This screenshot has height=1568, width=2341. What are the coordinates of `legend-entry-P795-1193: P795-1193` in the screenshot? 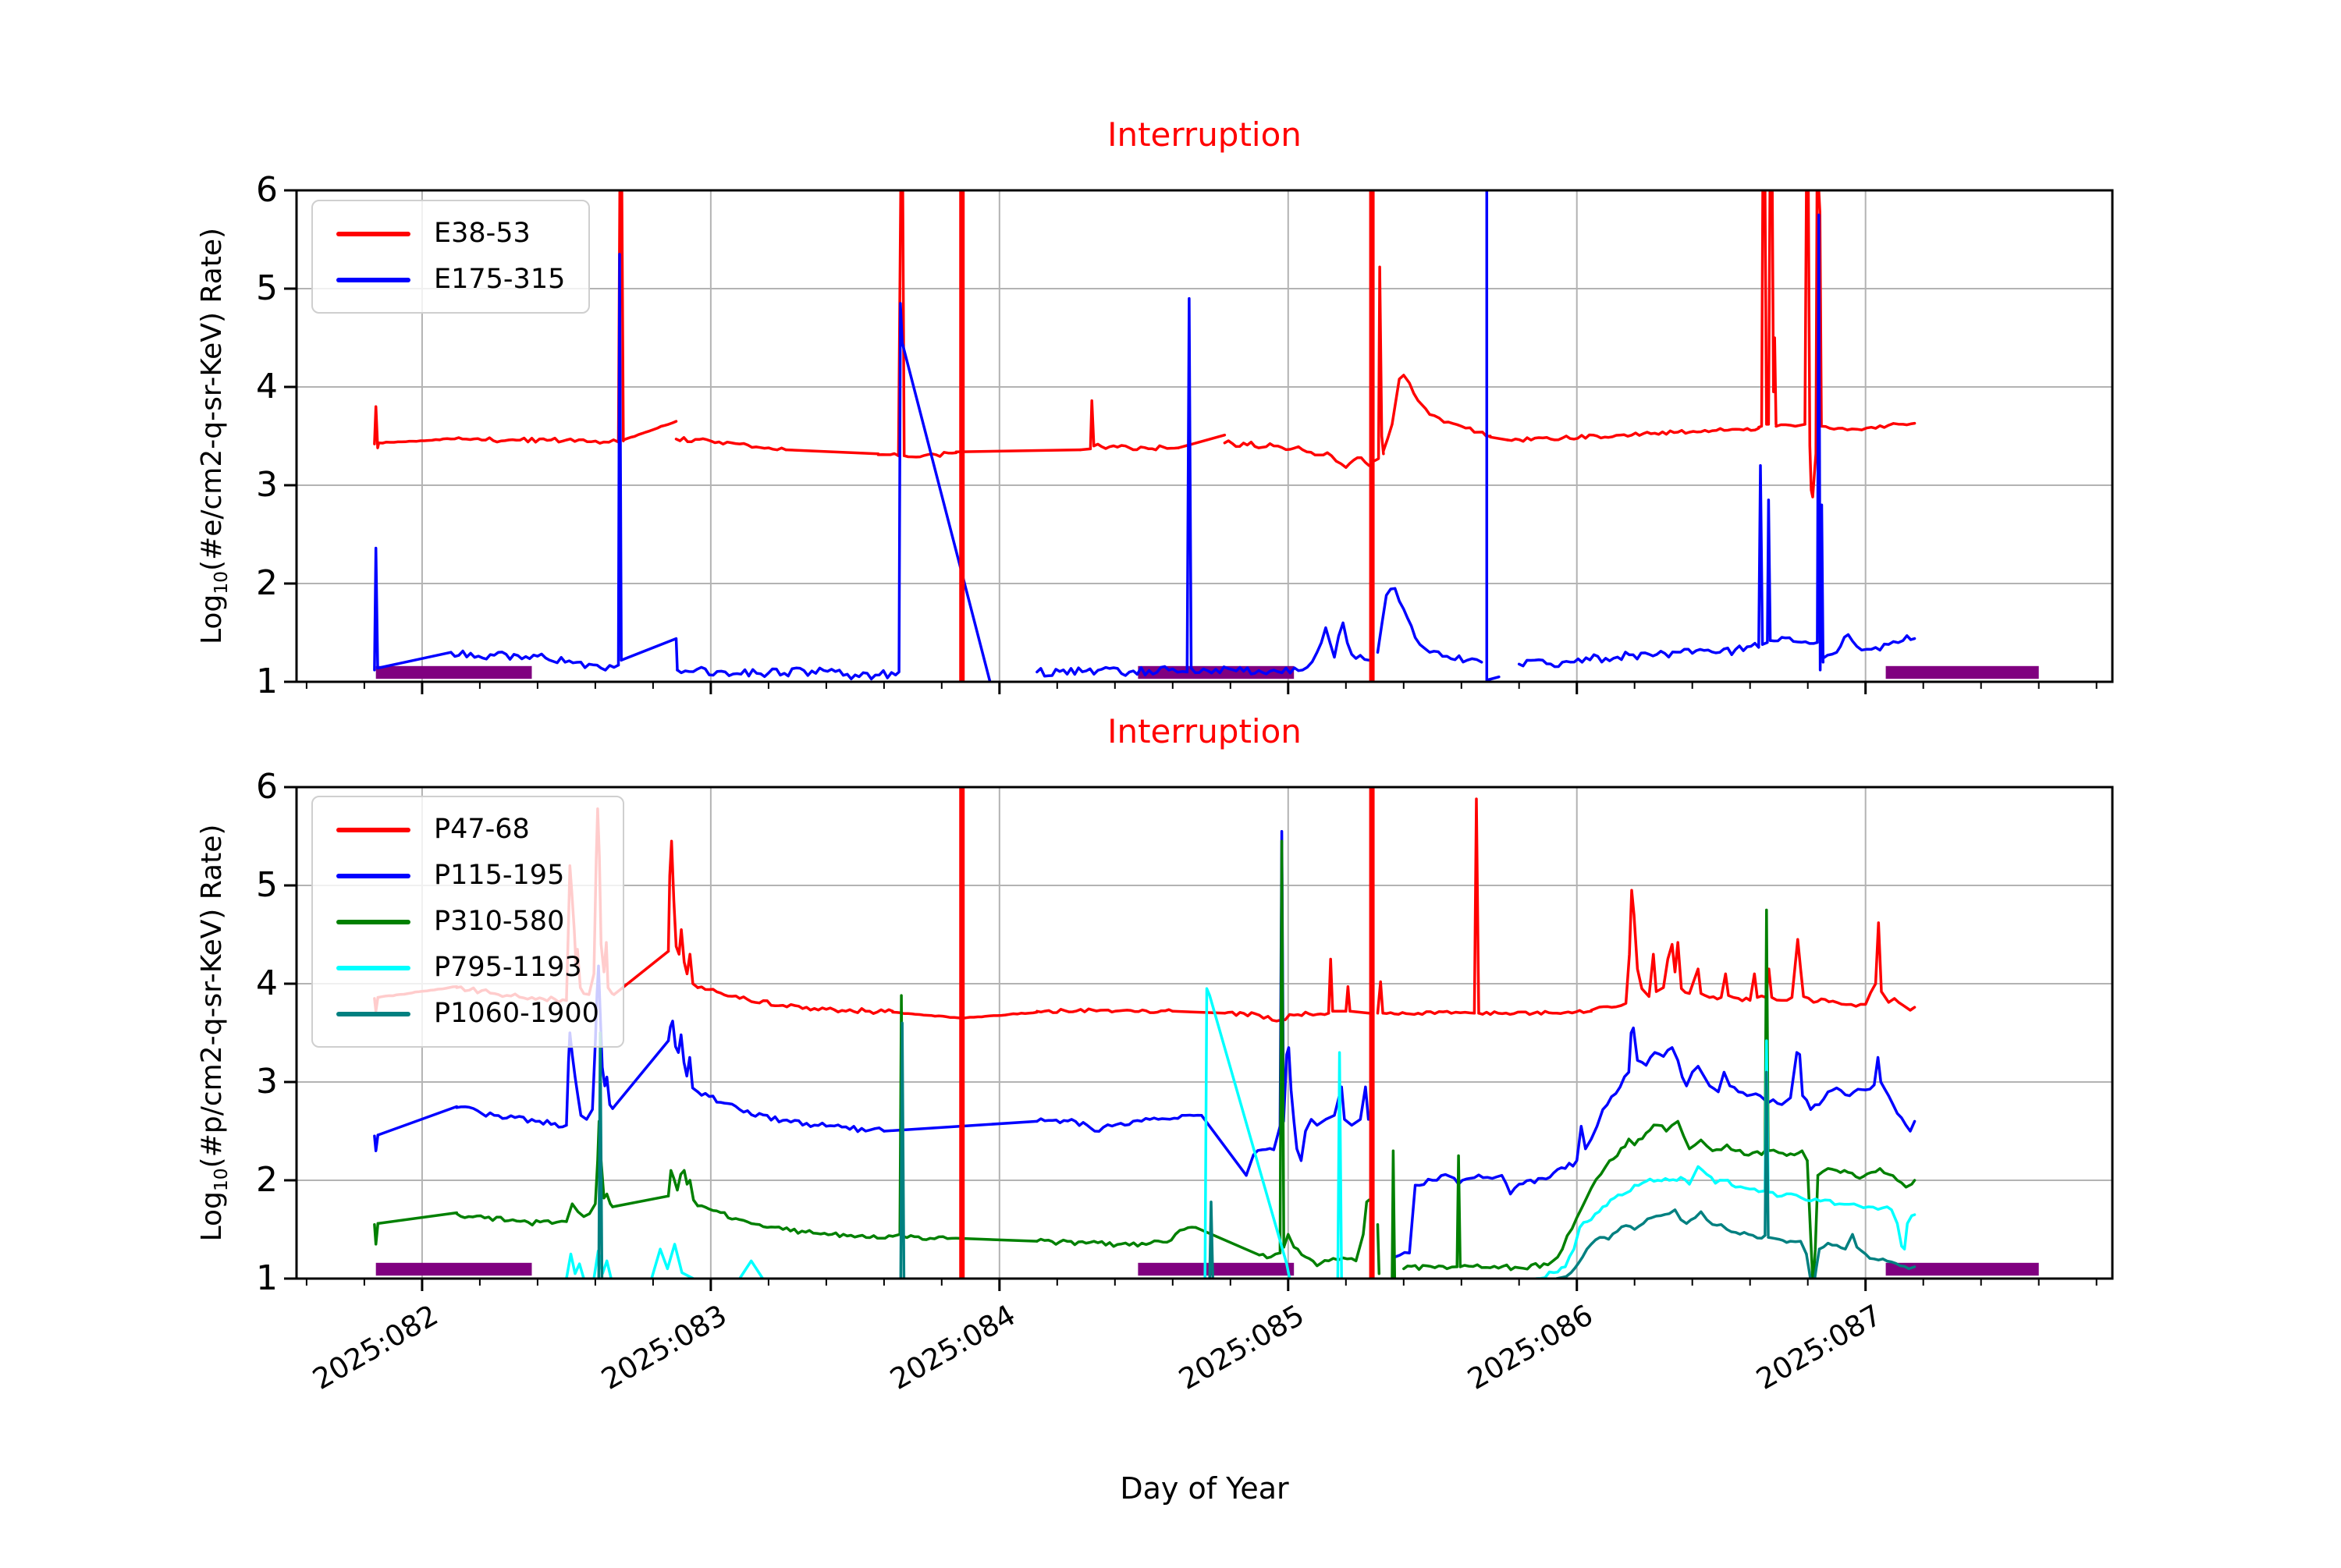 It's located at (467, 968).